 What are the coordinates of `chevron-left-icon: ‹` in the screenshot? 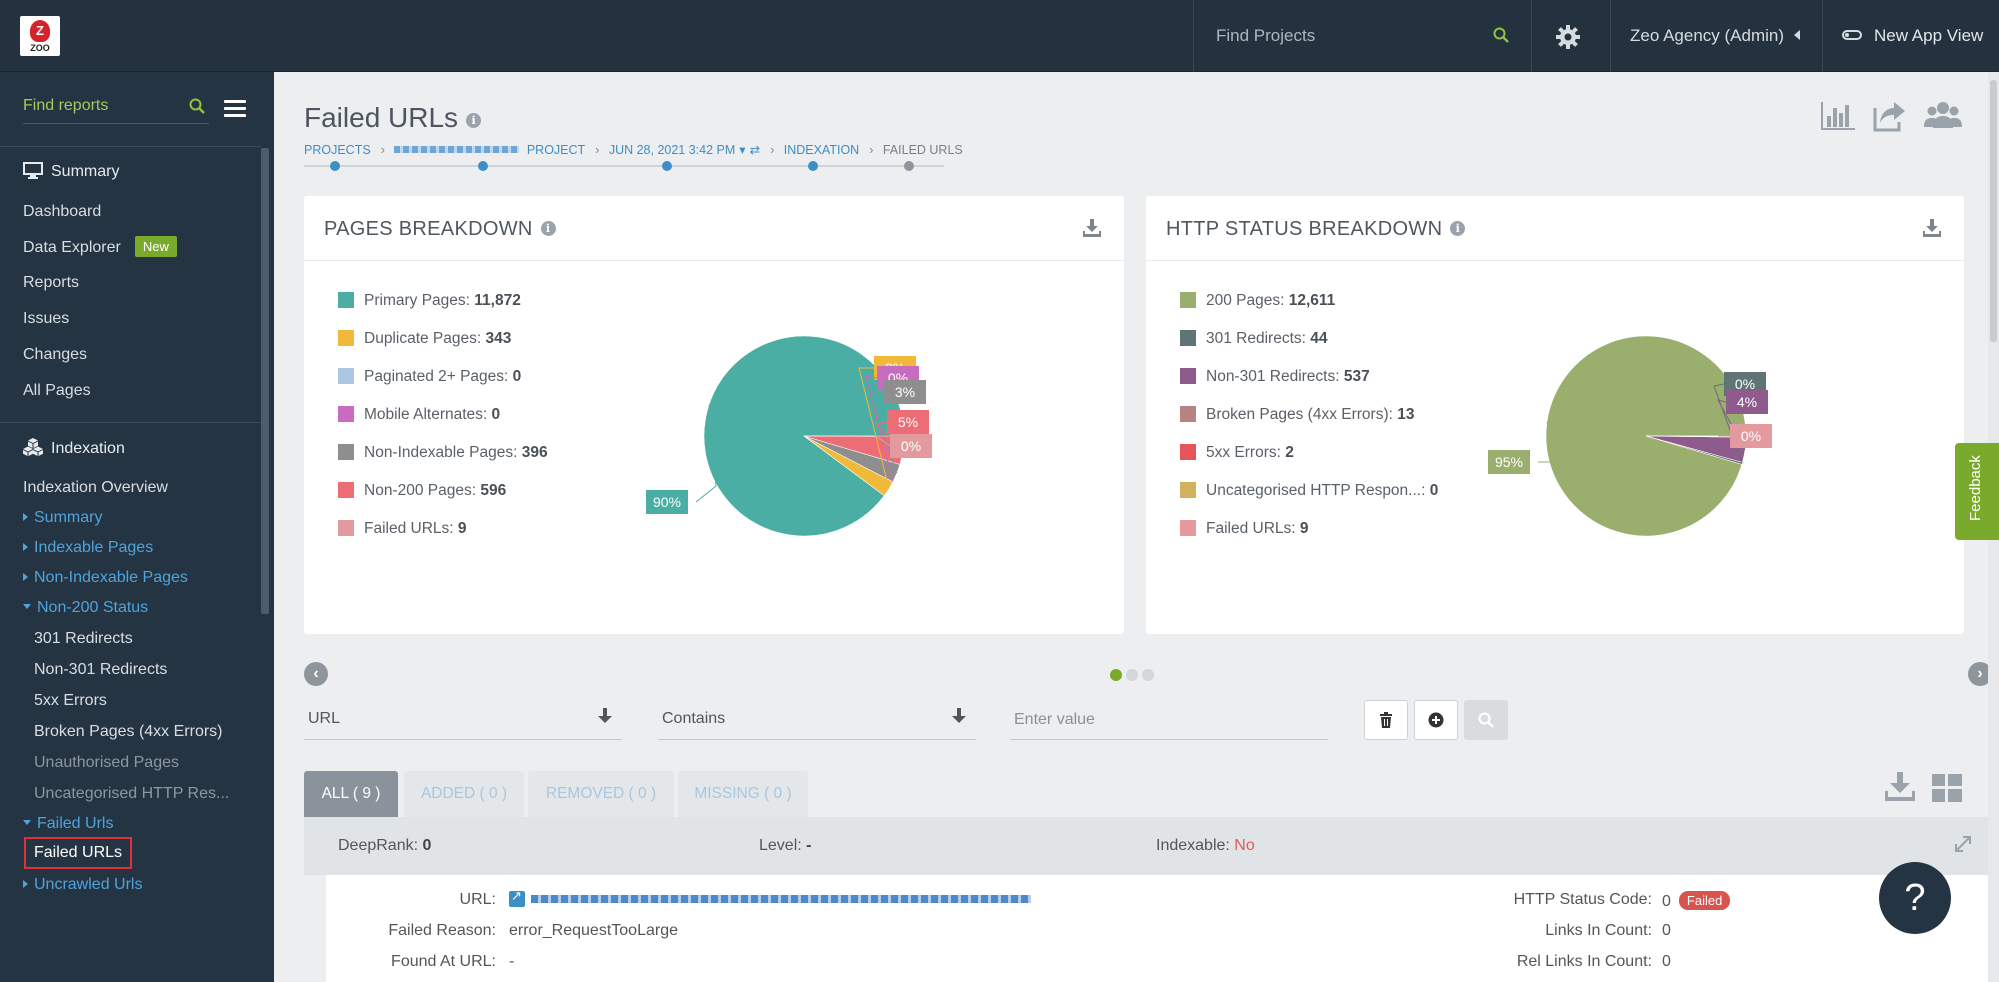 It's located at (316, 674).